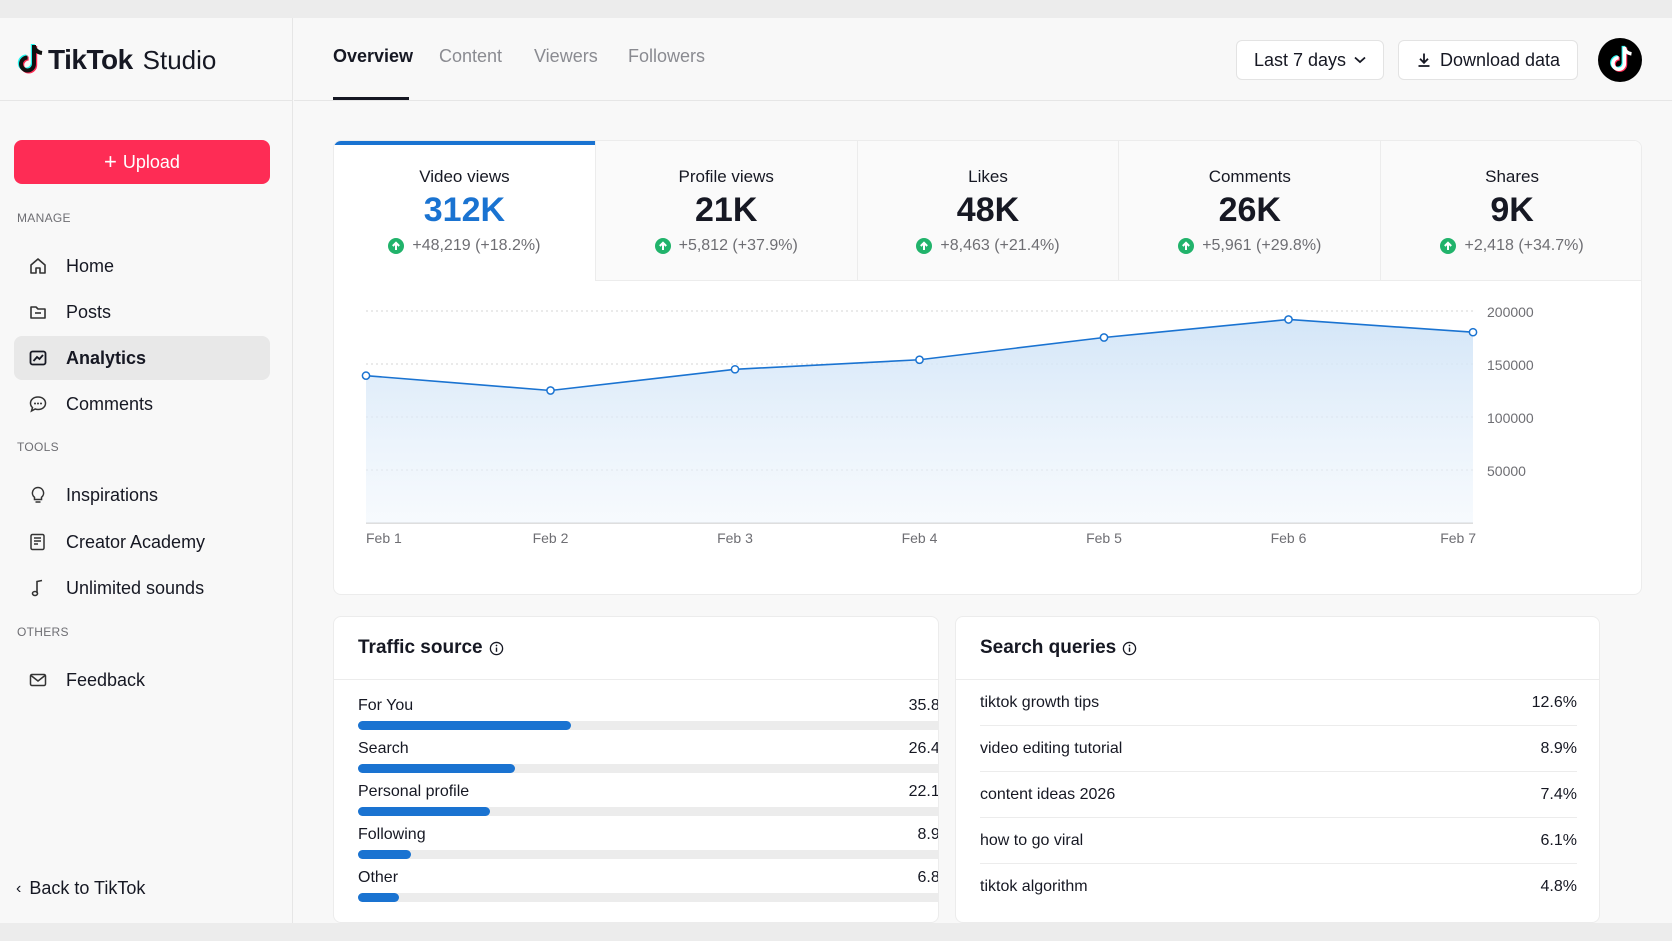  I want to click on y-tick-label: 100000, so click(1510, 418).